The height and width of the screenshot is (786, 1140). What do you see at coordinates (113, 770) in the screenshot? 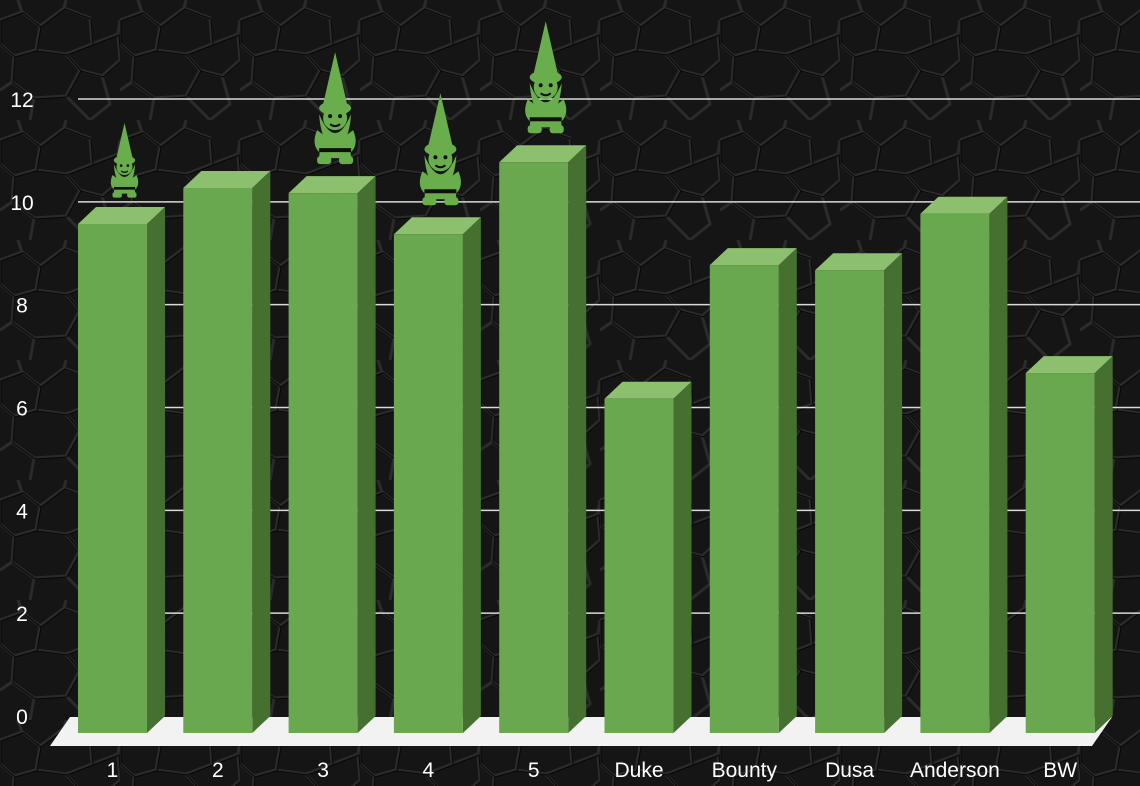
I see `x-category-label: 1` at bounding box center [113, 770].